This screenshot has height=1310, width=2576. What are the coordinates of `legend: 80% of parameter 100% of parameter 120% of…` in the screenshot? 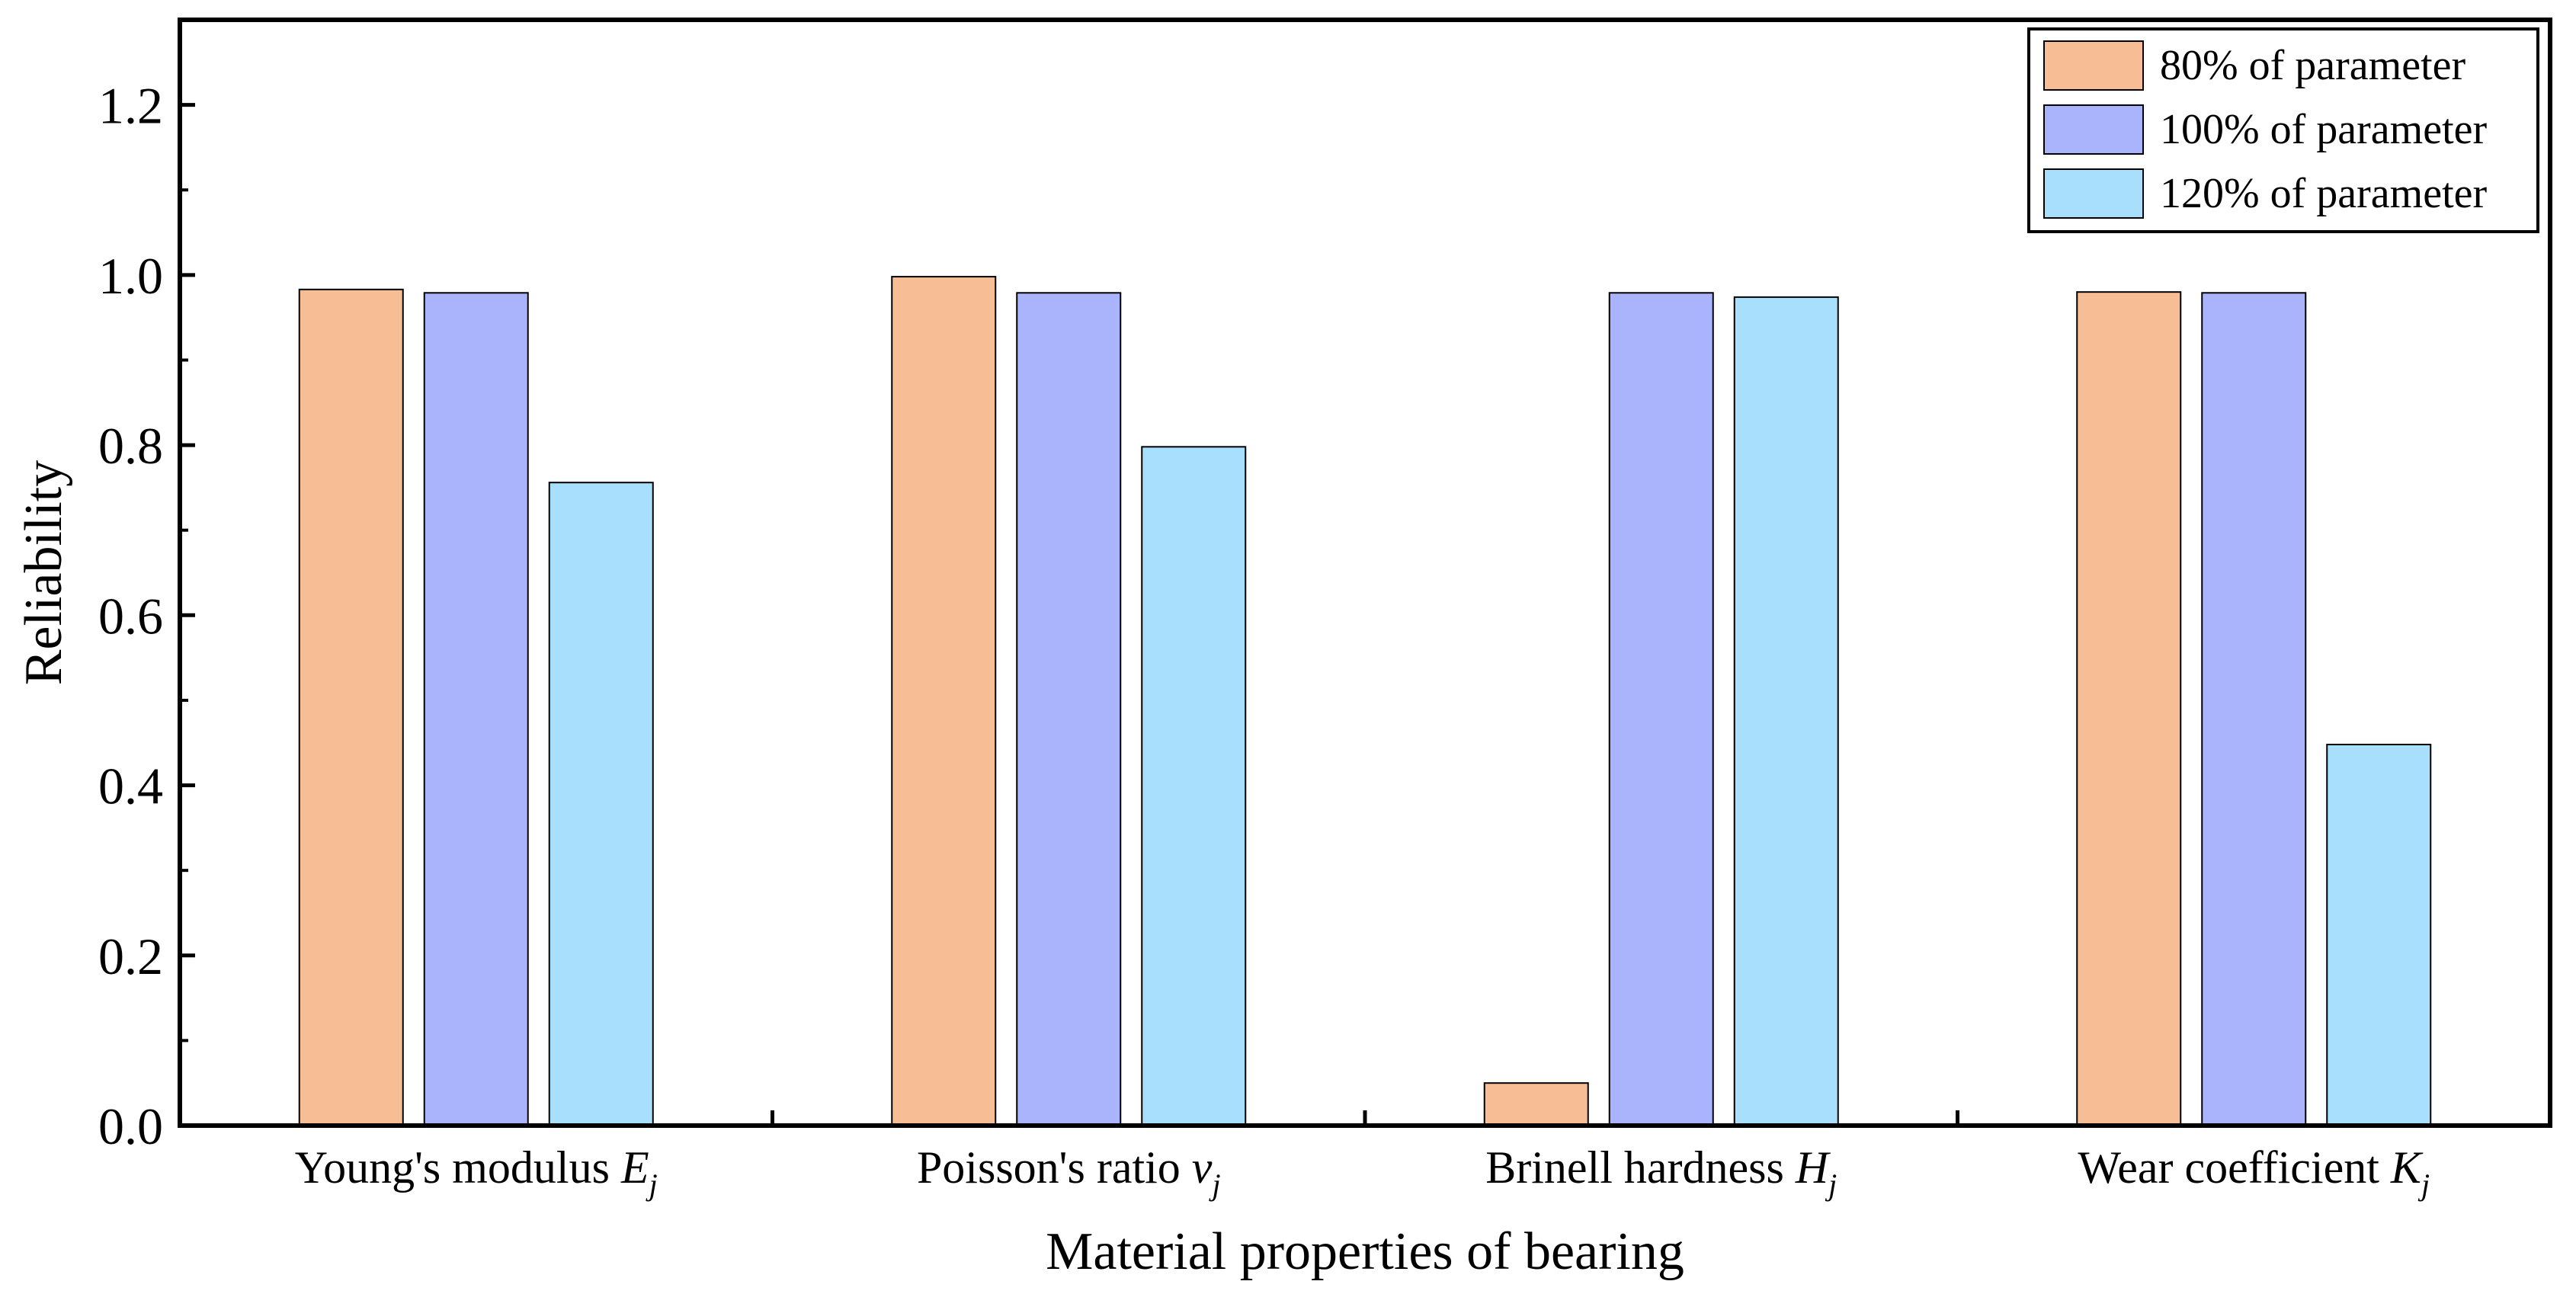 It's located at (2283, 130).